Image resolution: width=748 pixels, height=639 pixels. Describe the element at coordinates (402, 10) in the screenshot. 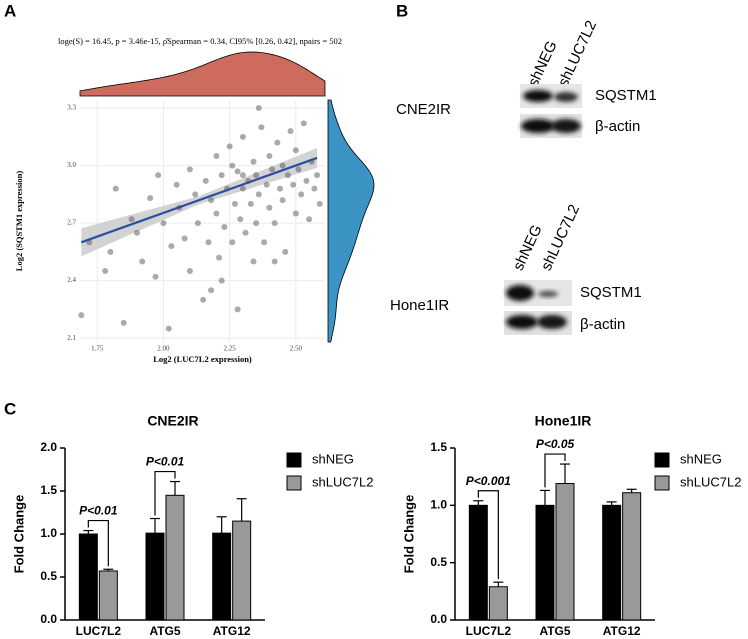

I see `panel-label: B` at that location.